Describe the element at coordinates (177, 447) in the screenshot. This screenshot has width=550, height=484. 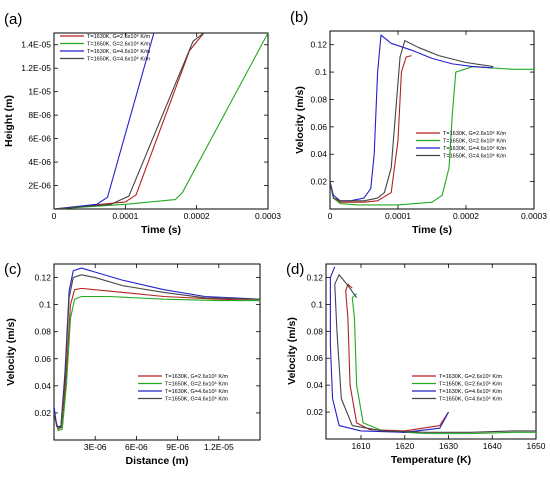
I see `x-tick-label: 9E-06` at that location.